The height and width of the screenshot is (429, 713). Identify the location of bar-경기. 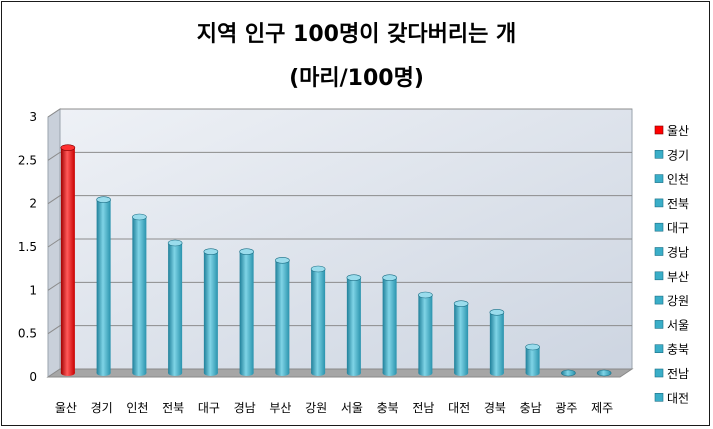
(103, 286).